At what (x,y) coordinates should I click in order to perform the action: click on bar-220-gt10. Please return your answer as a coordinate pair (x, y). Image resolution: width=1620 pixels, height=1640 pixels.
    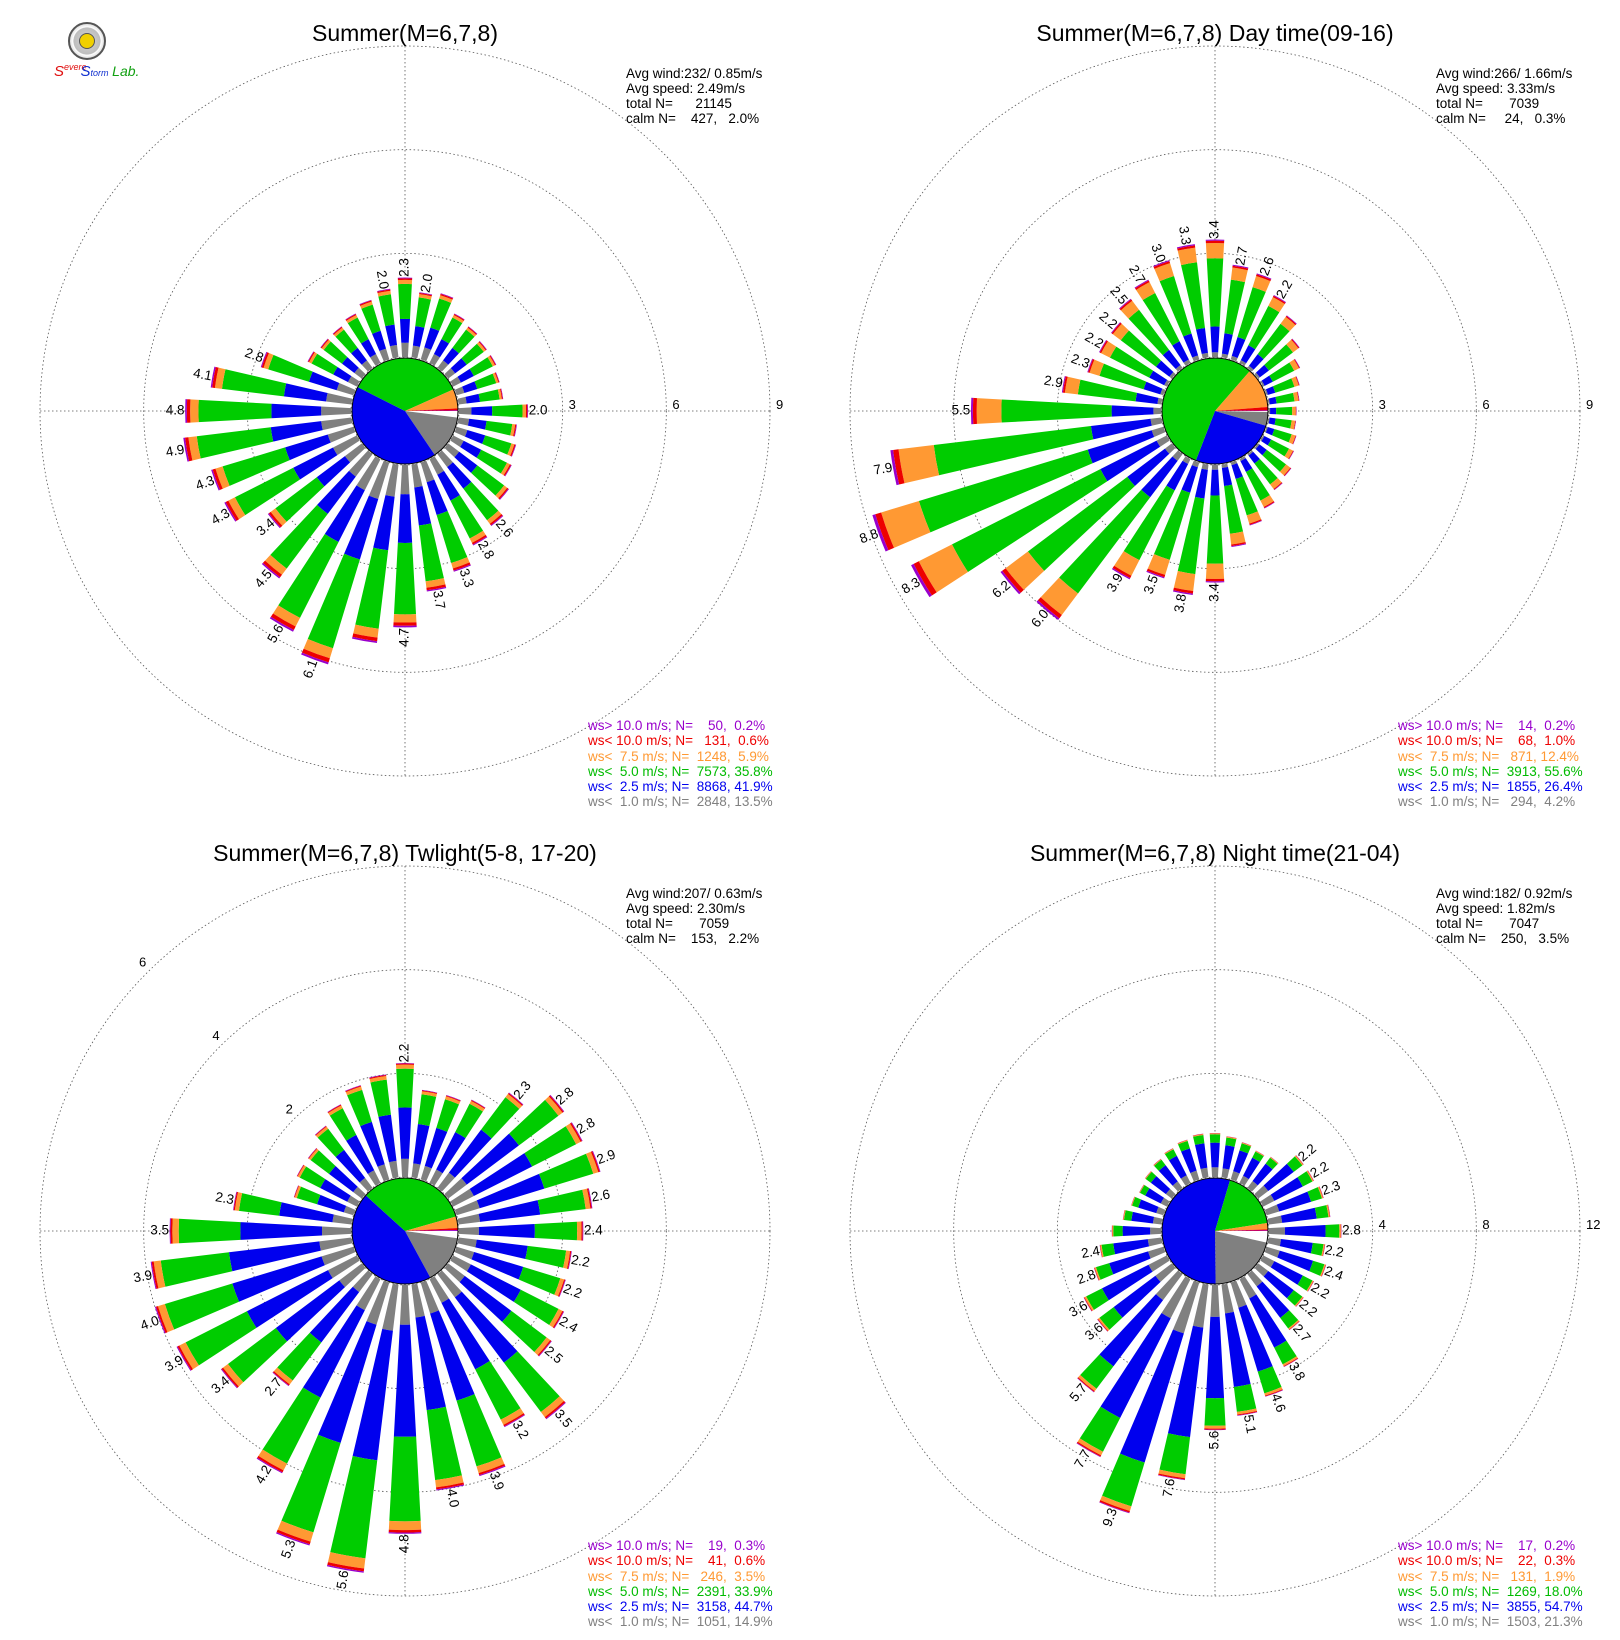
    Looking at the image, I should click on (1086, 1385).